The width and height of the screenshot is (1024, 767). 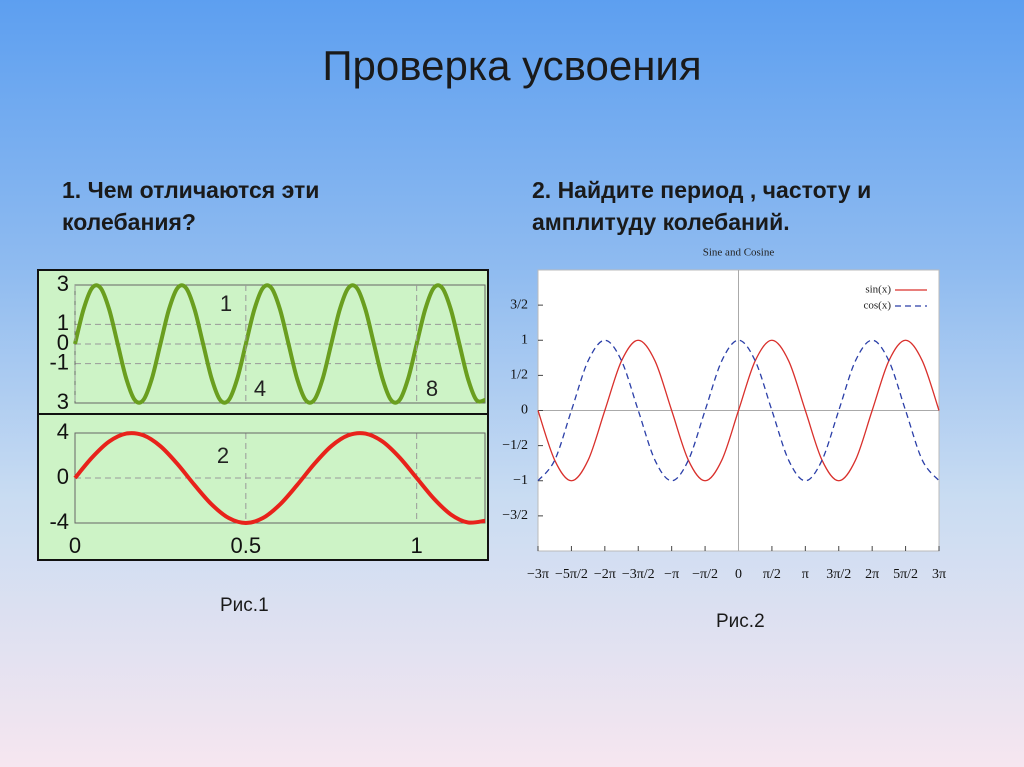 I want to click on question: 1. Чем отличаются эти колебания?, so click(x=191, y=206).